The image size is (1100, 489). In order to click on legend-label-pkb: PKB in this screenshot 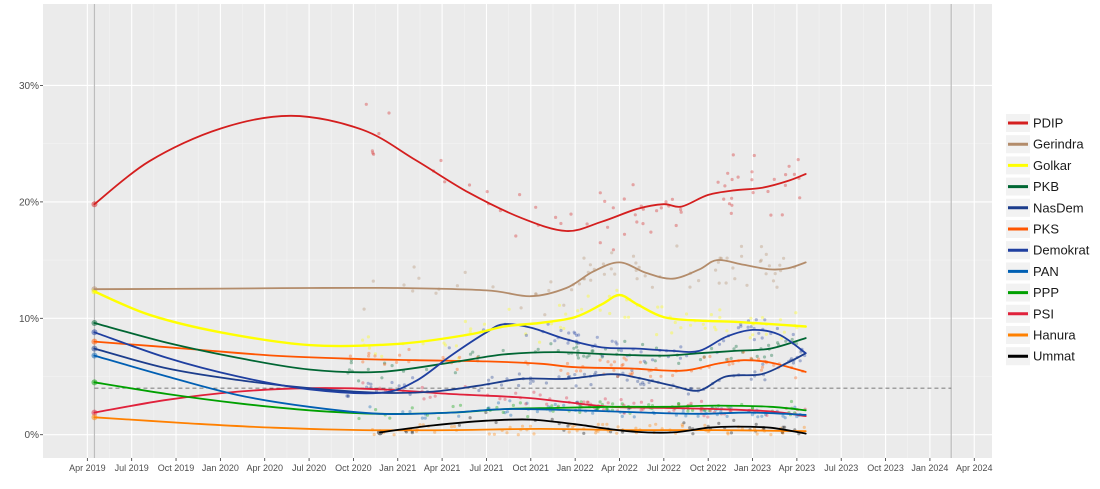, I will do `click(1046, 186)`.